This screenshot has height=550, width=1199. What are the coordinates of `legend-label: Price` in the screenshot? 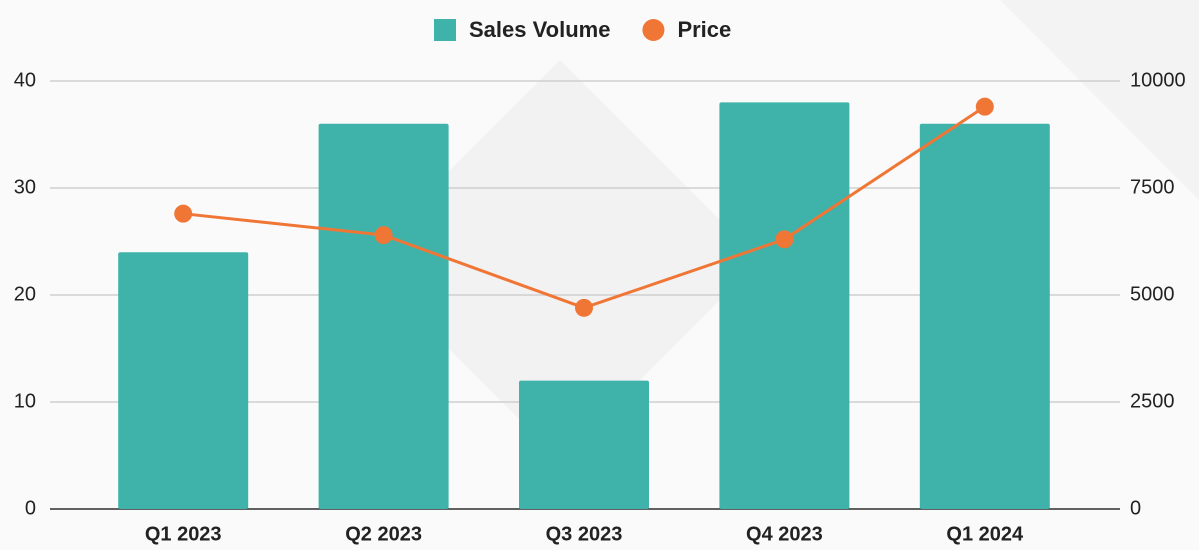 It's located at (704, 29).